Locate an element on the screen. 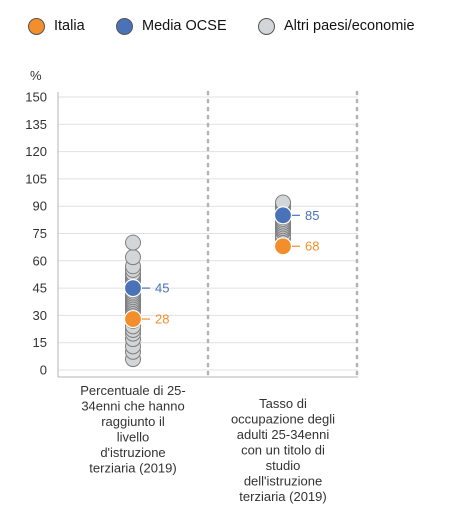  x-category-label-line: 34enni che hanno is located at coordinates (132, 406).